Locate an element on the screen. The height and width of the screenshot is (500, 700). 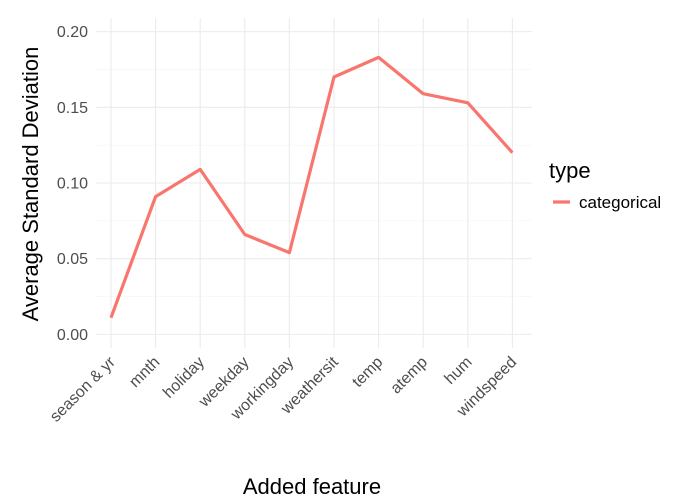
legend-label: categorical is located at coordinates (620, 202).